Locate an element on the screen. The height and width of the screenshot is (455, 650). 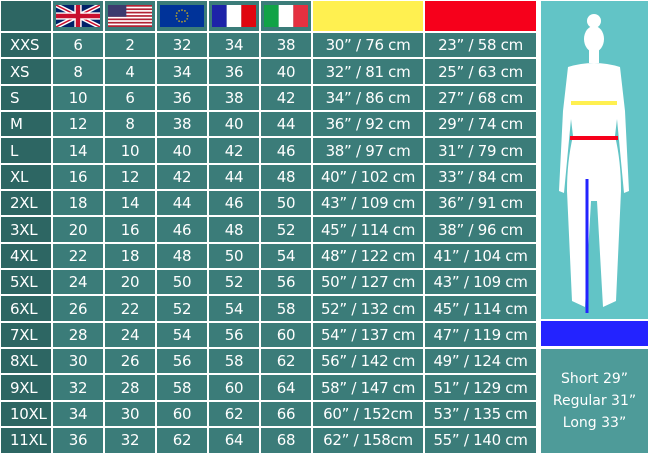
hips-cell: 36” / 92 cm is located at coordinates (368, 124).